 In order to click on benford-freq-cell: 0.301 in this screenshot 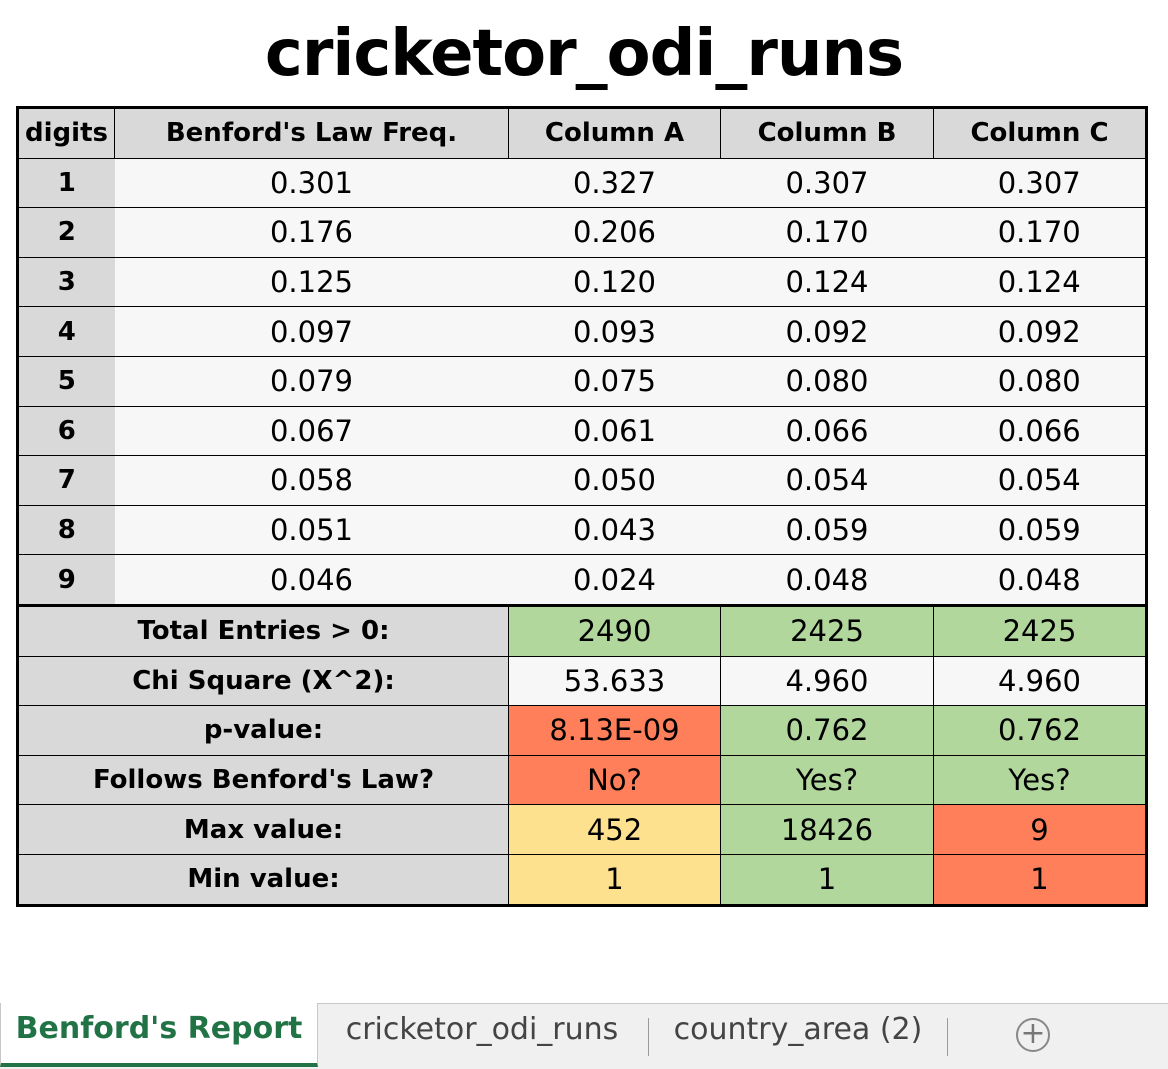, I will do `click(311, 183)`.